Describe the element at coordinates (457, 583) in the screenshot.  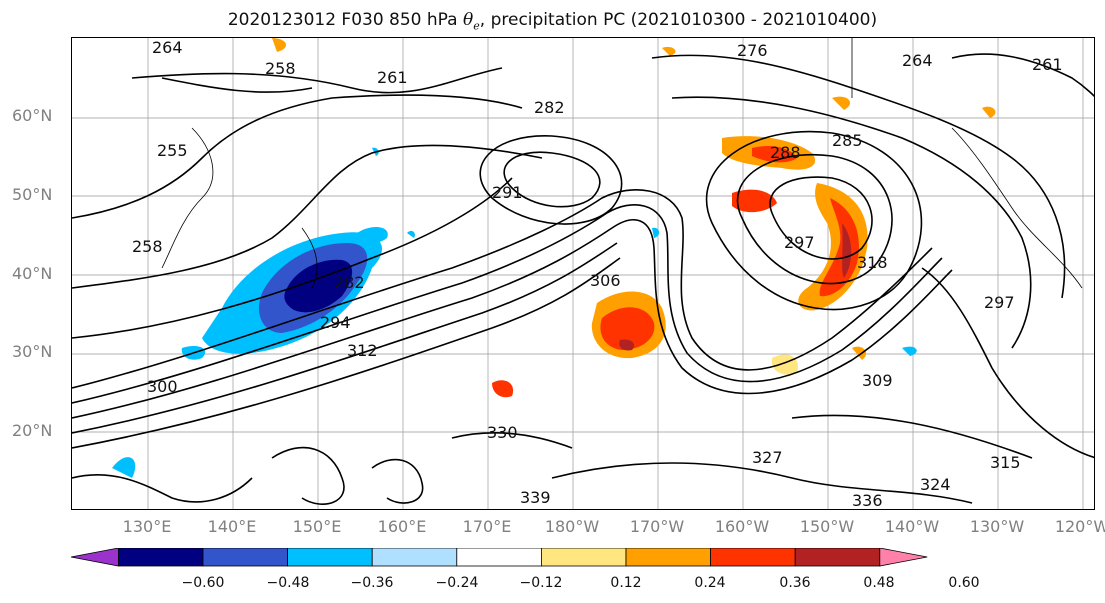
I see `colorbar-tick: −0.24` at that location.